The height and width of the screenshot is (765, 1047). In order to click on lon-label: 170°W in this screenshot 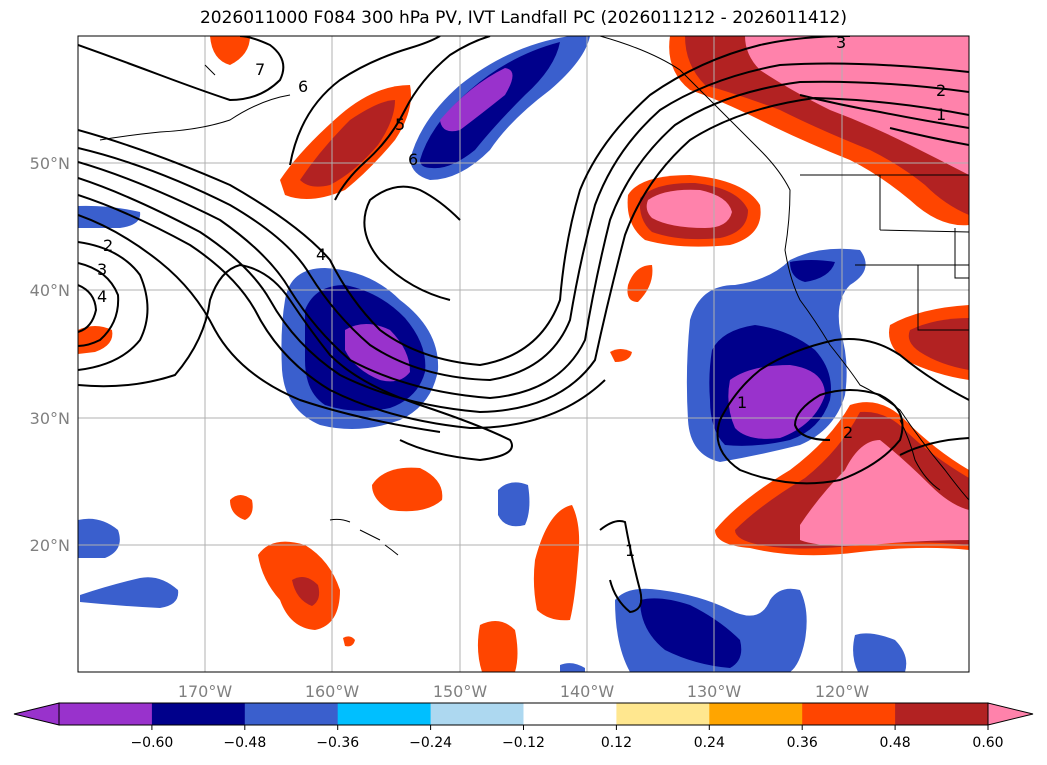, I will do `click(205, 691)`.